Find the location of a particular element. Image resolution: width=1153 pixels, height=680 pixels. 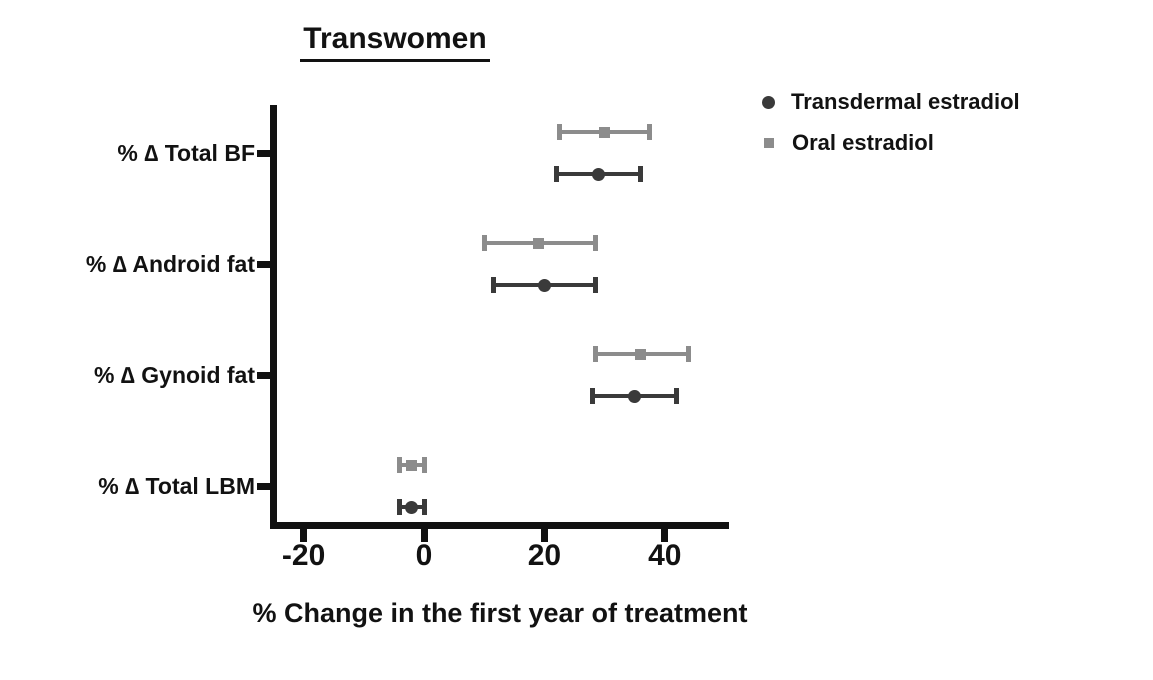

legend: Transdermal estradiol Oral estradiol is located at coordinates (891, 129).